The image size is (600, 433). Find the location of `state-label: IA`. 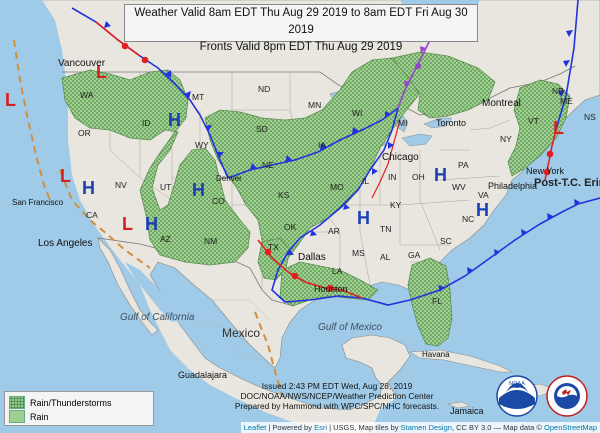

state-label: IA is located at coordinates (322, 145).